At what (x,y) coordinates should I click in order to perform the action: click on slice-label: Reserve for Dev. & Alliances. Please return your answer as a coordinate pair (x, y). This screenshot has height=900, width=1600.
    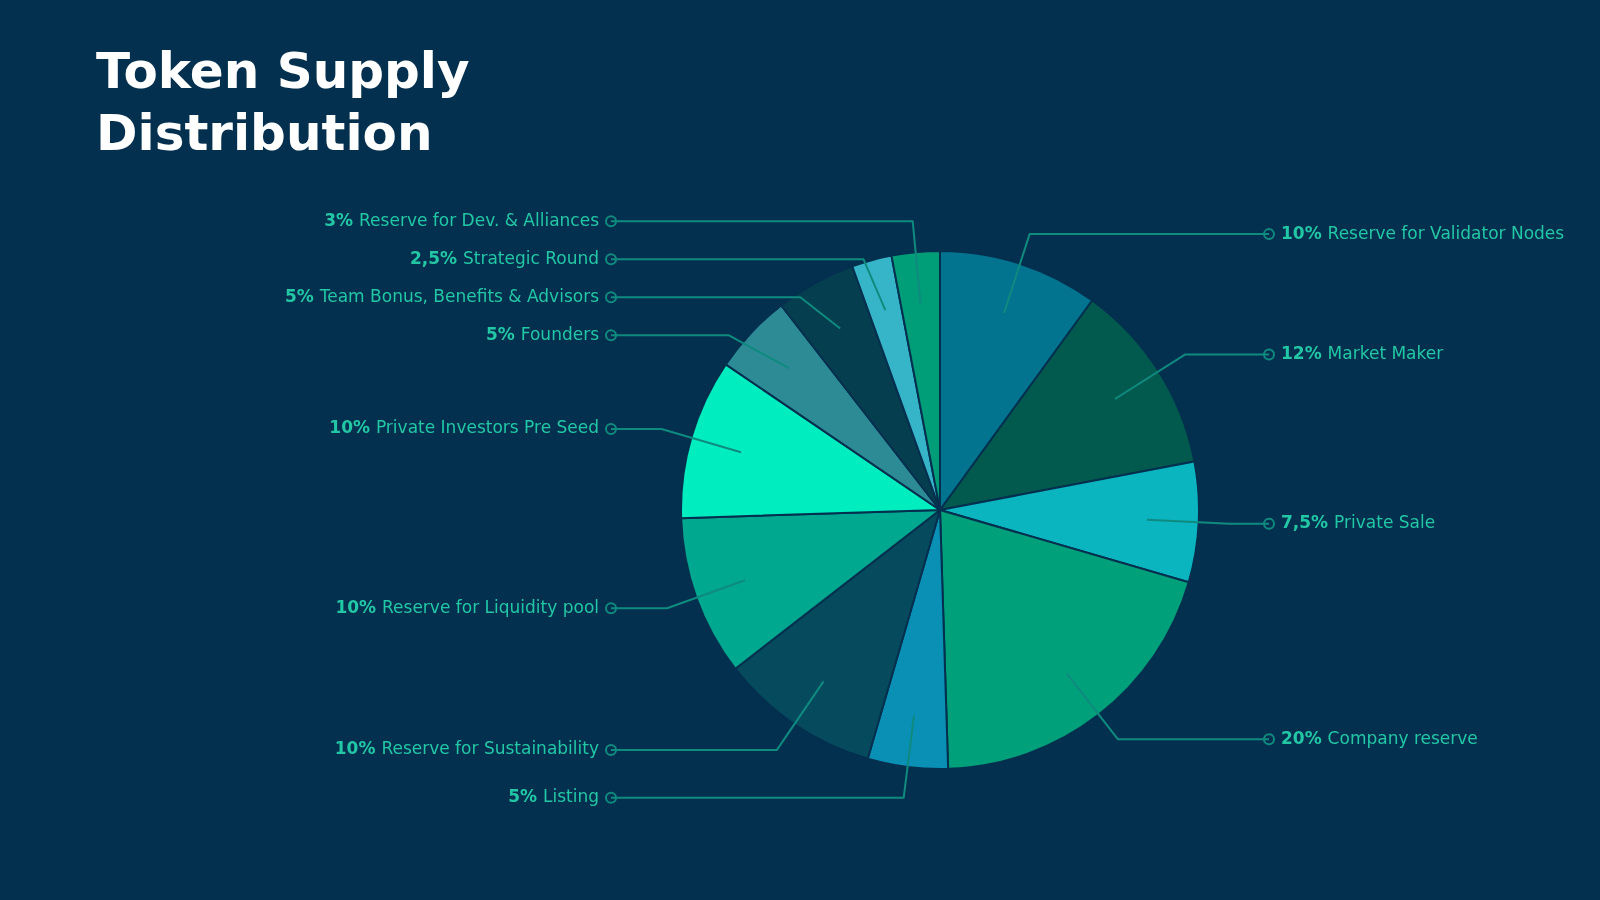
    Looking at the image, I should click on (479, 219).